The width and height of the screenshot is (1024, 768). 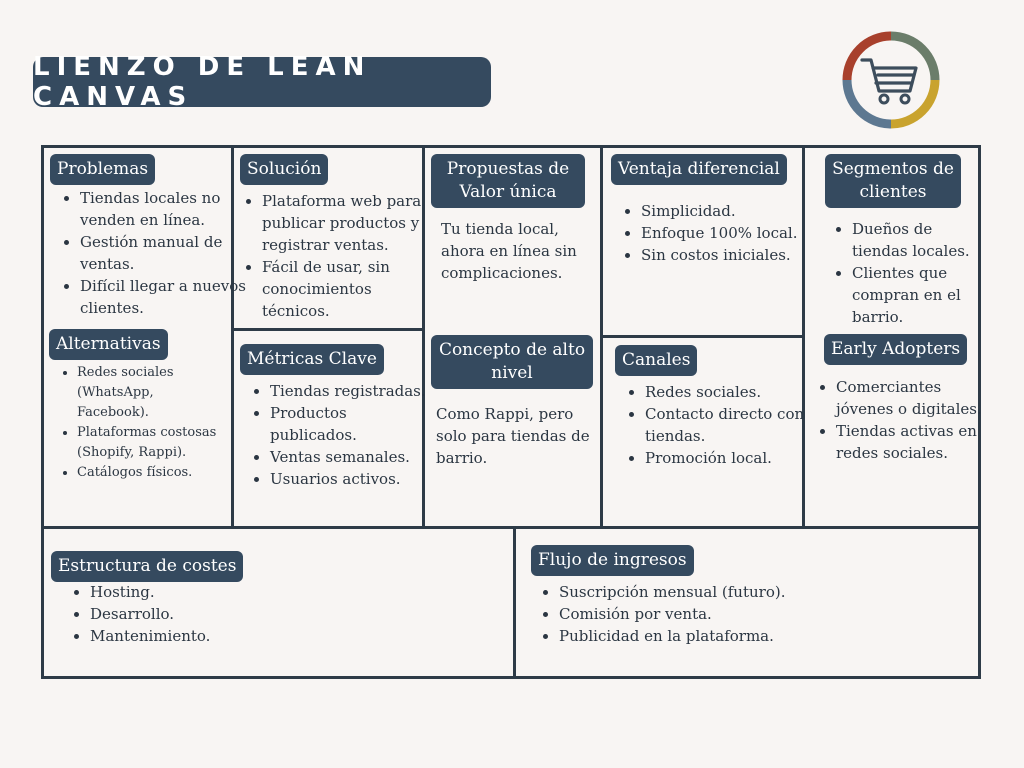 What do you see at coordinates (165, 253) in the screenshot?
I see `list-item: Gestión manual de ventas.` at bounding box center [165, 253].